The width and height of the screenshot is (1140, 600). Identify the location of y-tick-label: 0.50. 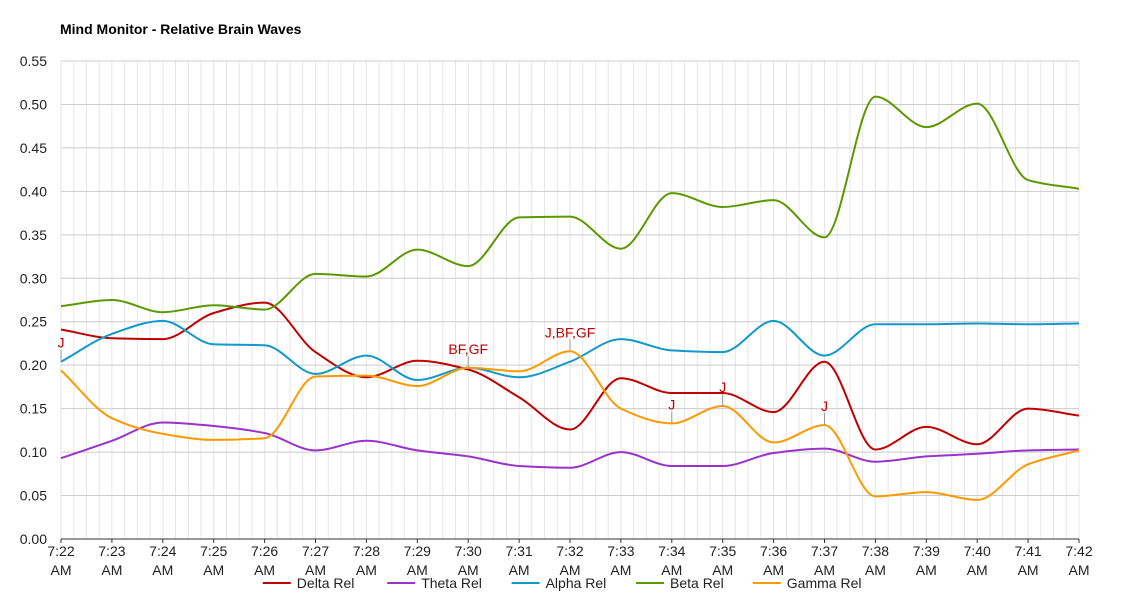
(33, 104).